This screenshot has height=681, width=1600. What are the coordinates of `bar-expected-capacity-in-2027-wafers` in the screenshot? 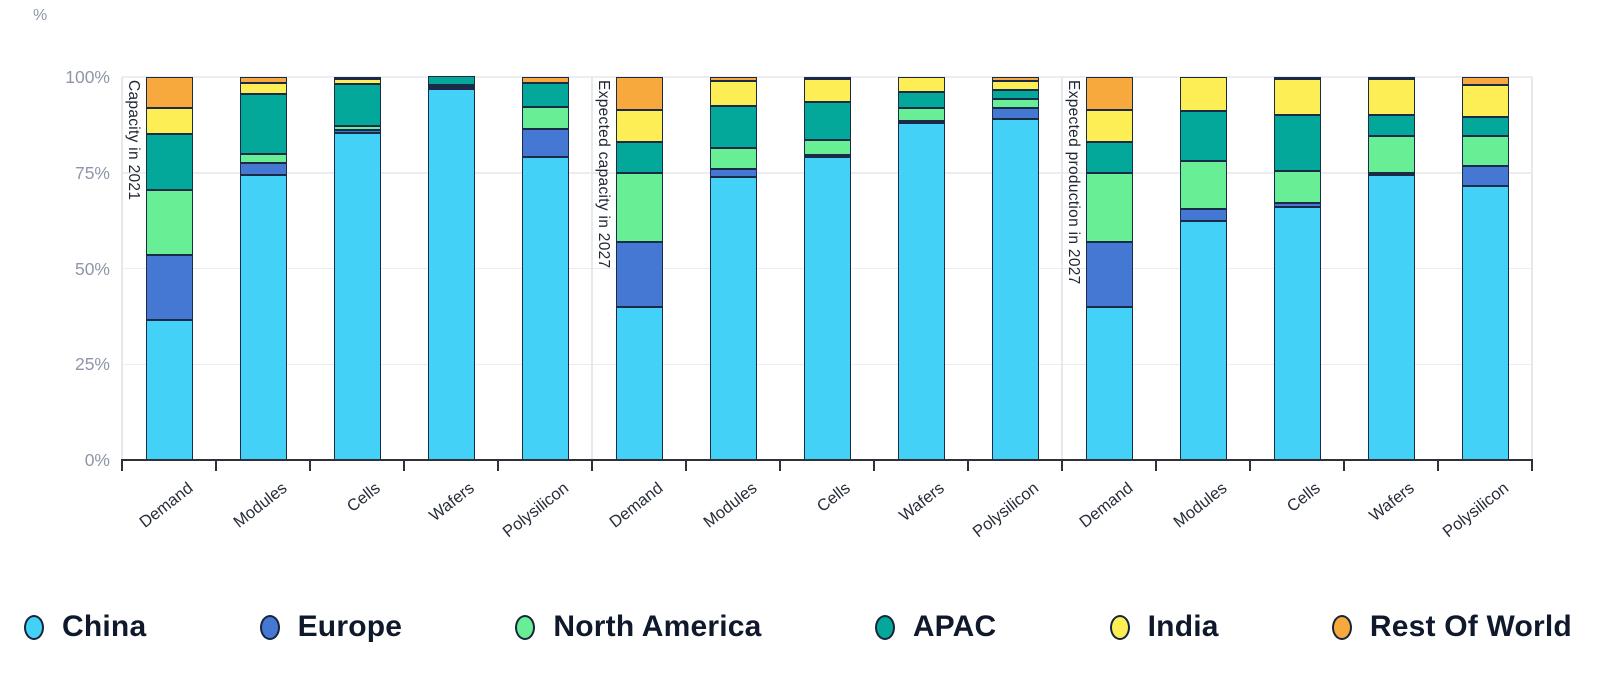 It's located at (921, 268).